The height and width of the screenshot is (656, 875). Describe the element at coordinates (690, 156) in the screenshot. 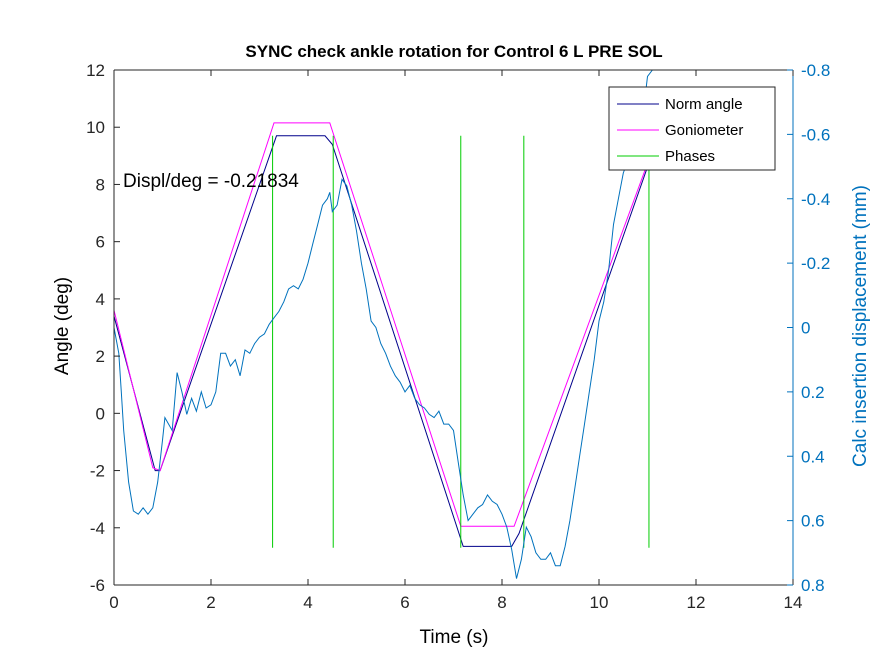

I see `legend-label-phases: Phases` at that location.